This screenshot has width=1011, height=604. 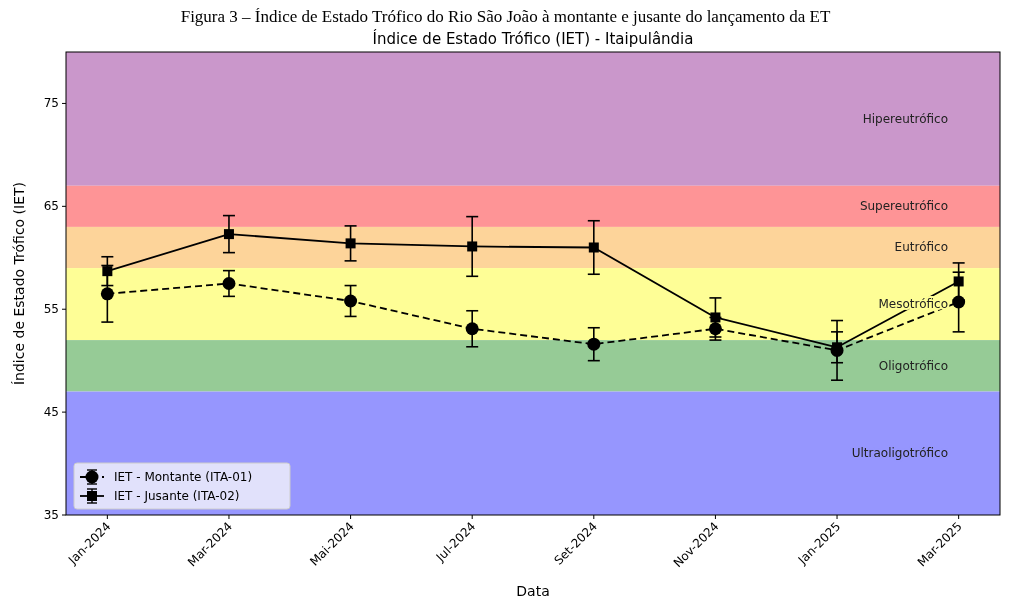 I want to click on chart-title: Índice de Estado Trófico (IET) - Itaipulândia, so click(x=533, y=38).